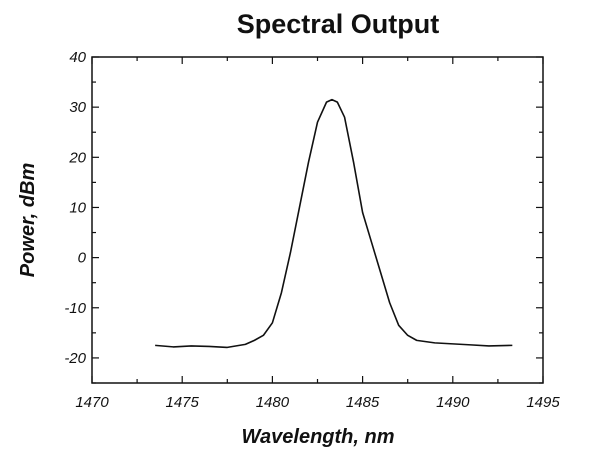  Describe the element at coordinates (92, 402) in the screenshot. I see `x-tick-label: 1470` at that location.